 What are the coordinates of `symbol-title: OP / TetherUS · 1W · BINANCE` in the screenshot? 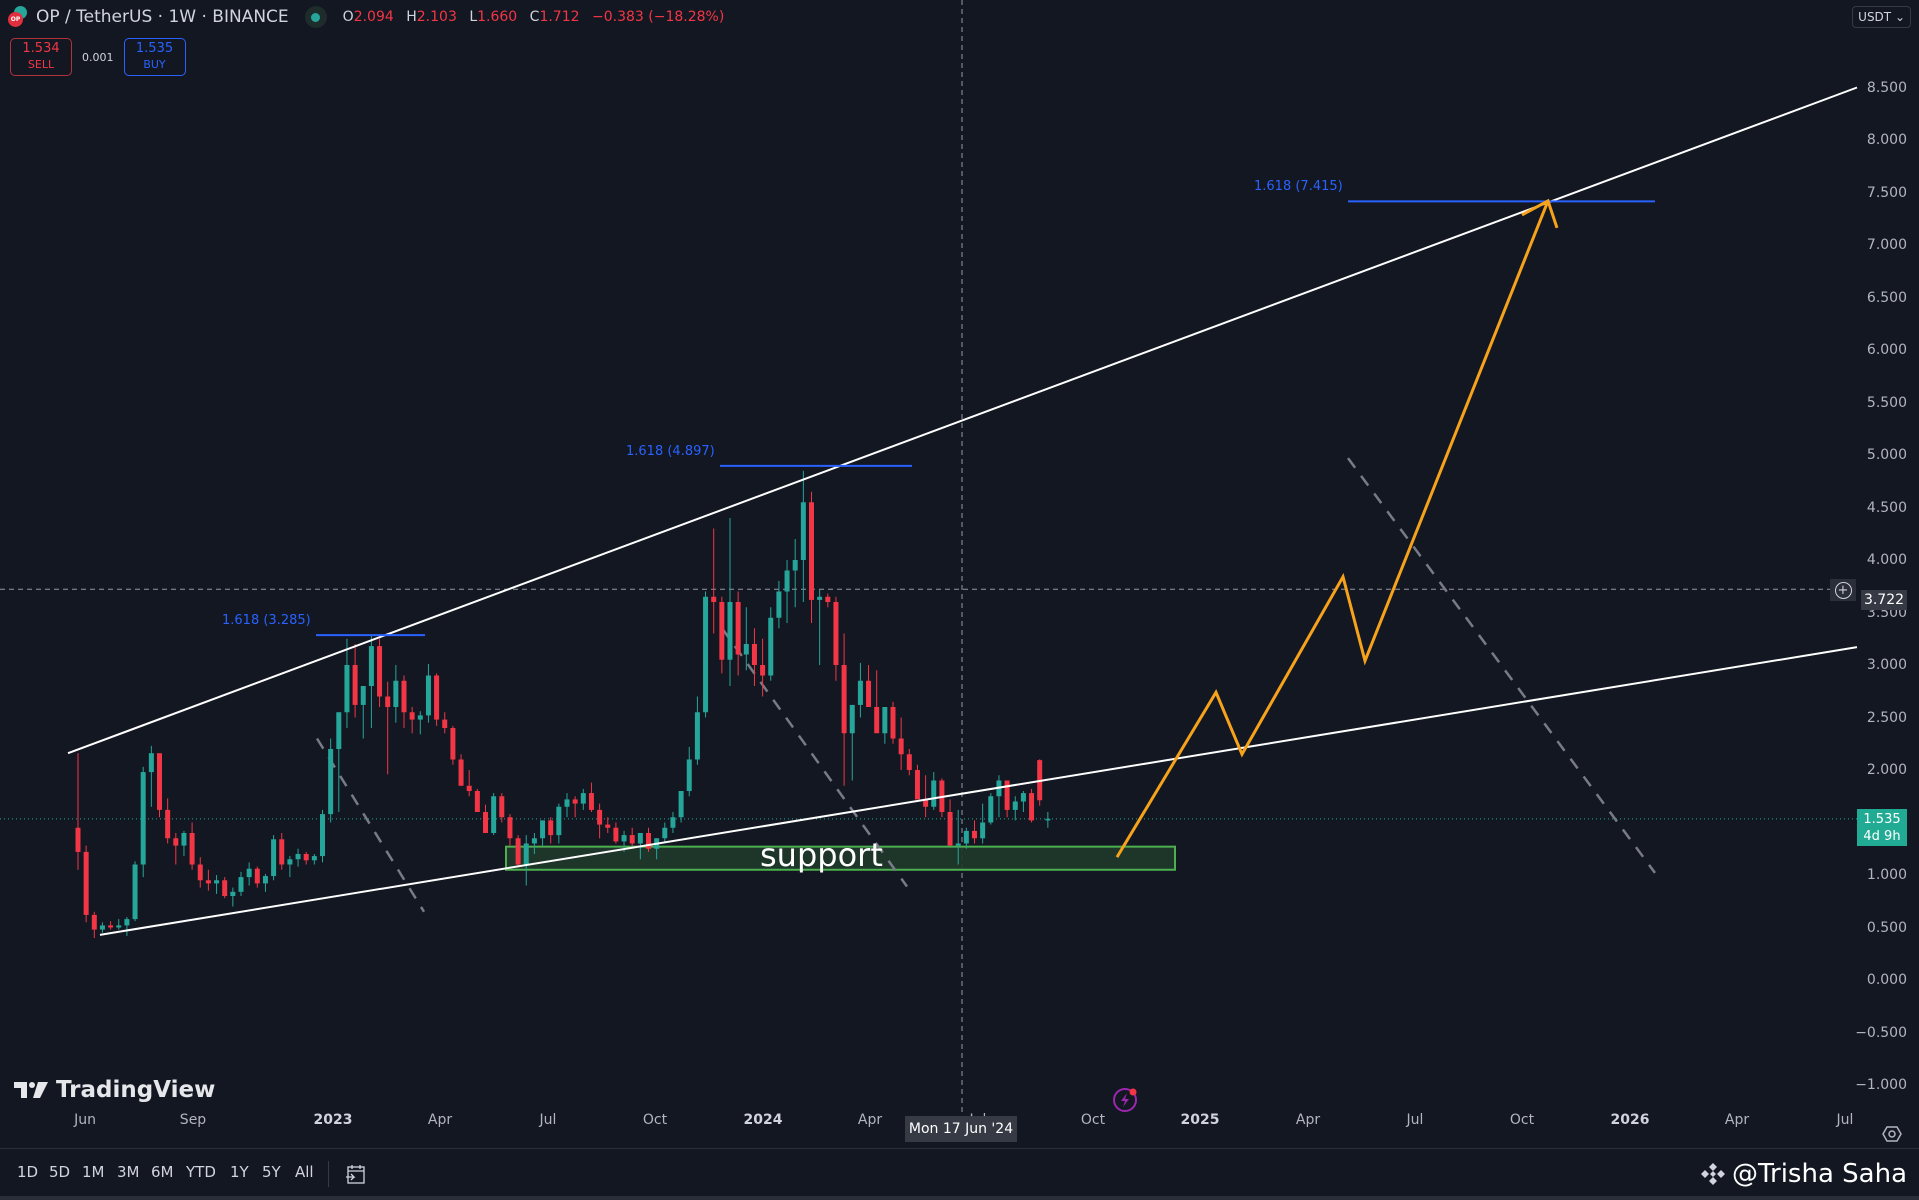 It's located at (162, 17).